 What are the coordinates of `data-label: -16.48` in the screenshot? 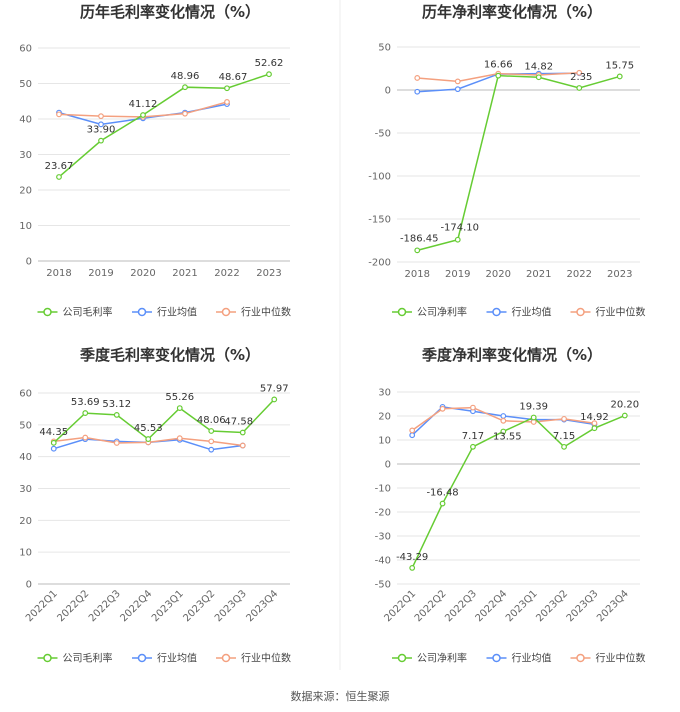 It's located at (442, 493).